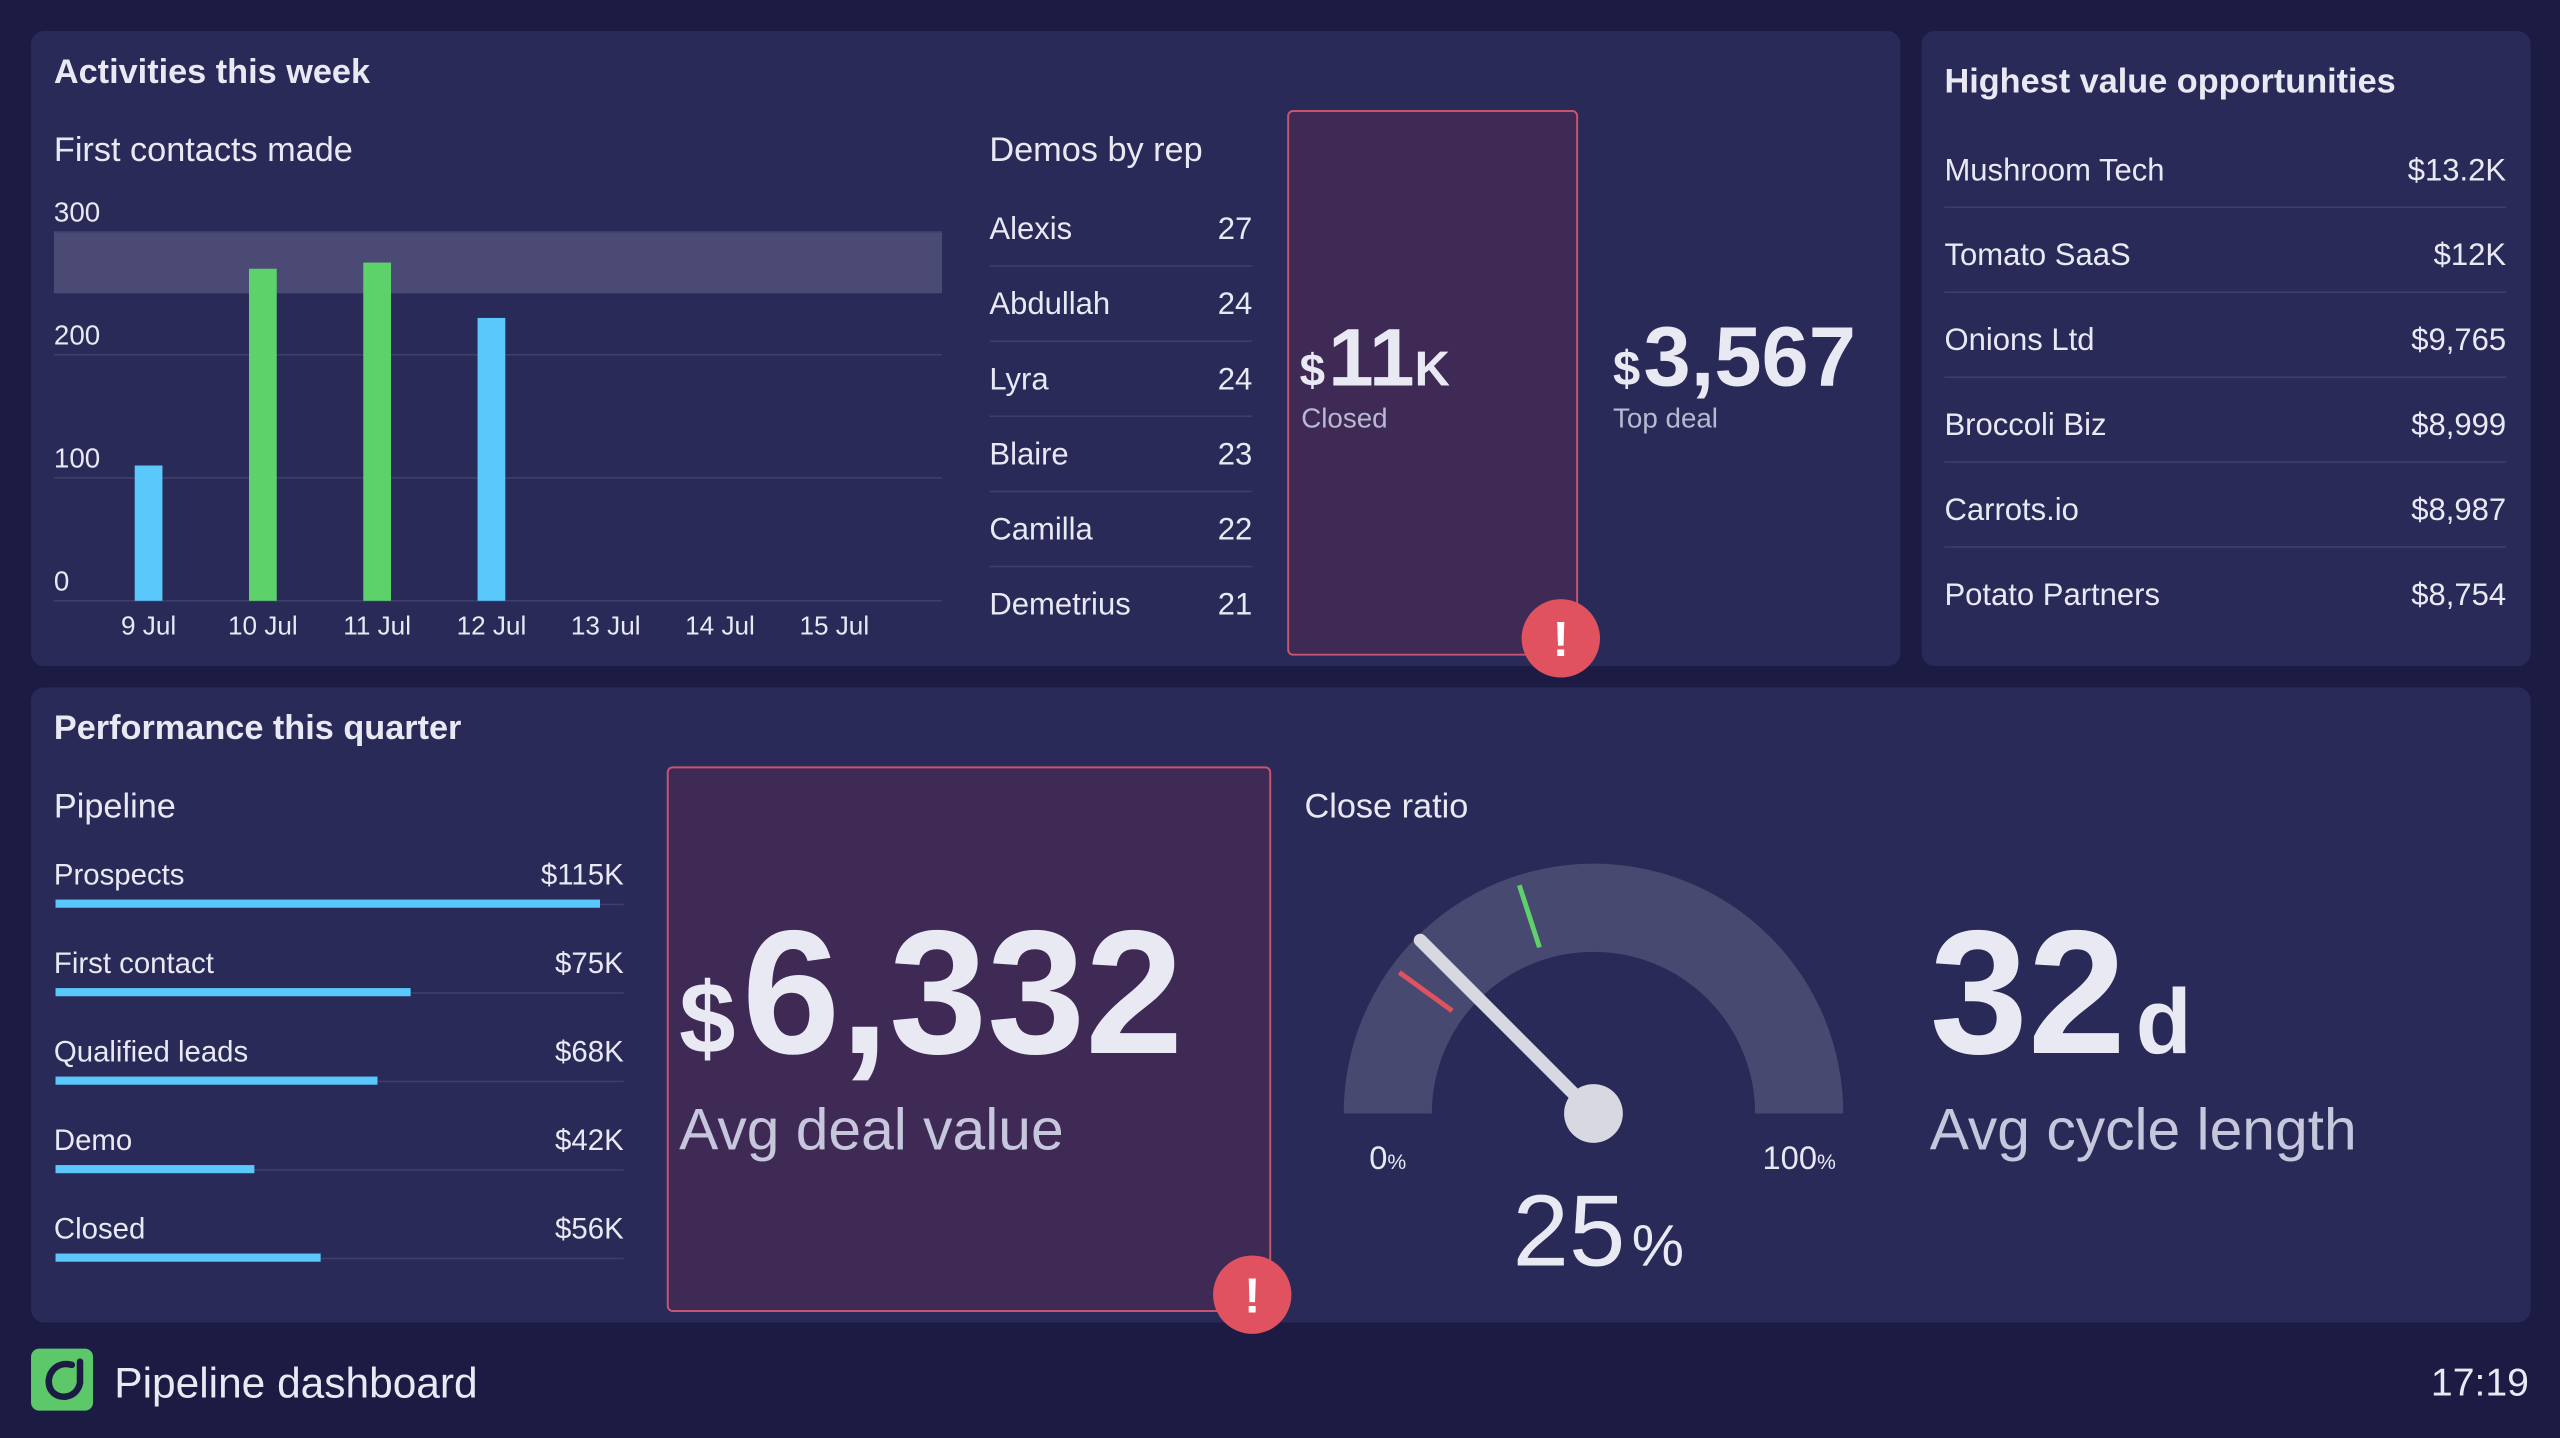 This screenshot has width=2560, height=1438. I want to click on rep-name: Abdullah, so click(1049, 303).